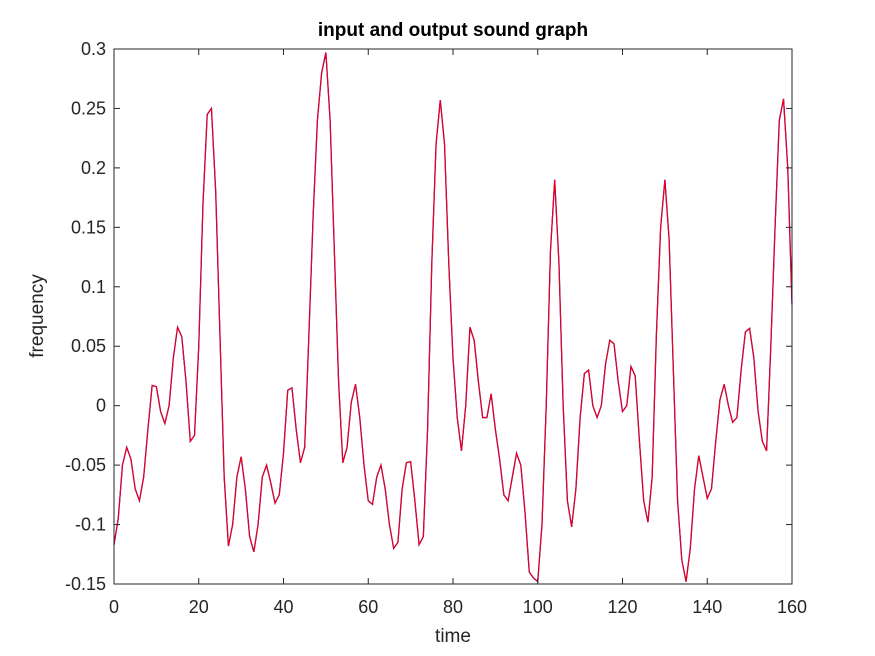 This screenshot has width=875, height=656. Describe the element at coordinates (101, 406) in the screenshot. I see `y-tick-label: 0` at that location.